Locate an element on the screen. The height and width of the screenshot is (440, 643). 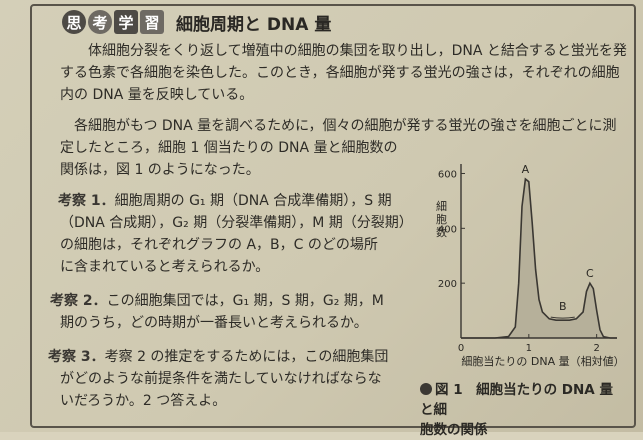
question-3-label: 考察 3． is located at coordinates (76, 357).